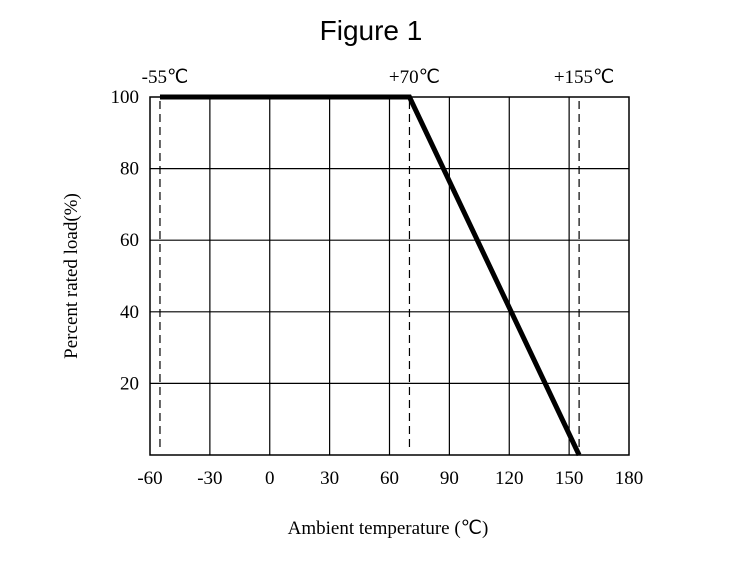 The height and width of the screenshot is (563, 729). What do you see at coordinates (125, 97) in the screenshot?
I see `y-tick-label: 100` at bounding box center [125, 97].